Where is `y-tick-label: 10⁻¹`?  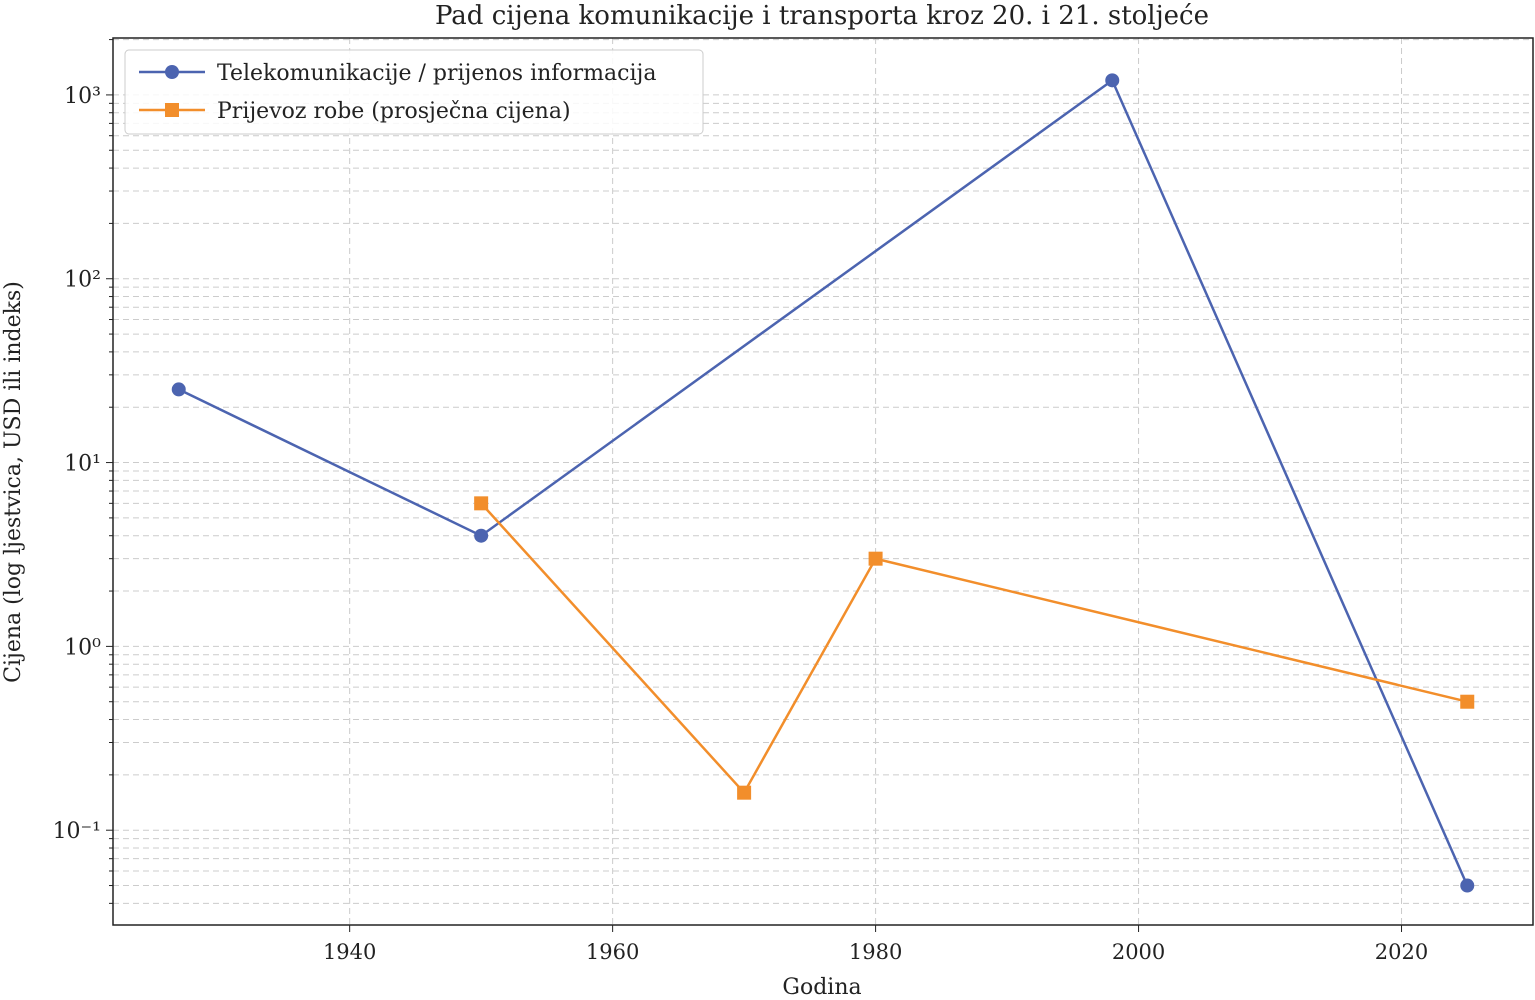 y-tick-label: 10⁻¹ is located at coordinates (77, 831).